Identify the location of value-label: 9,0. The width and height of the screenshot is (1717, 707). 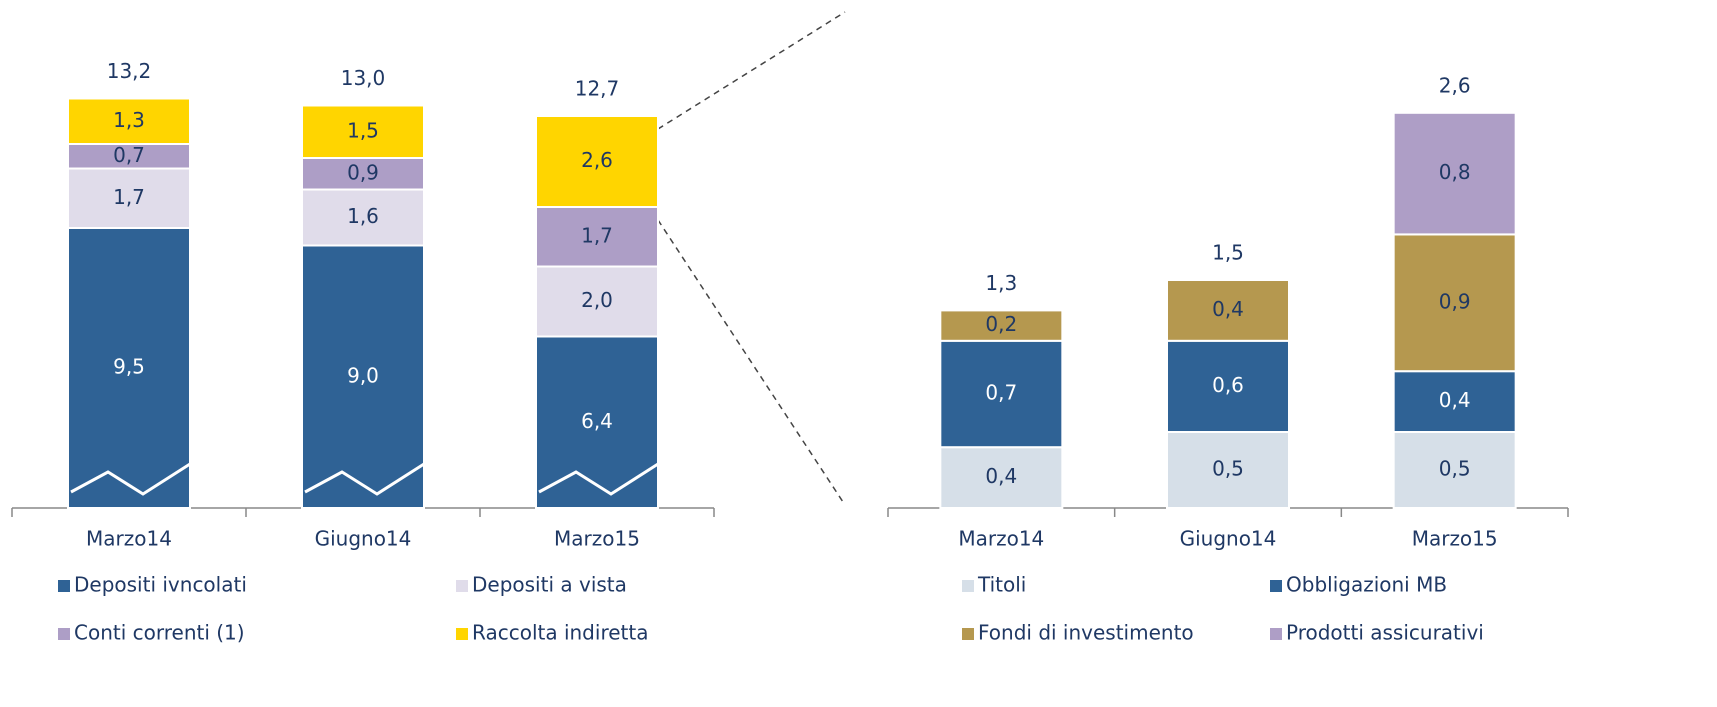
(363, 375).